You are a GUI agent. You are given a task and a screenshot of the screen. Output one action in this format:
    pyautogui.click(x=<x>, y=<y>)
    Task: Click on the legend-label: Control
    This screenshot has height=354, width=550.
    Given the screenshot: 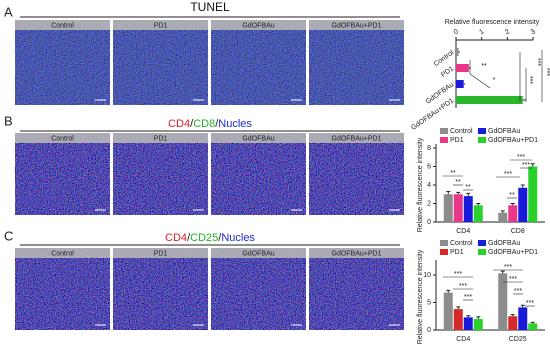 What is the action you would take?
    pyautogui.click(x=461, y=243)
    